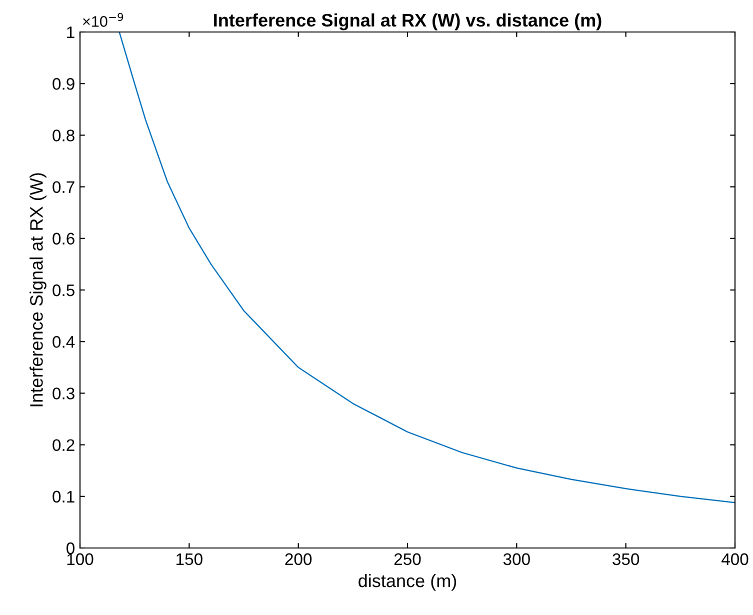 This screenshot has height=615, width=753. What do you see at coordinates (516, 559) in the screenshot?
I see `x-tick-label: 300` at bounding box center [516, 559].